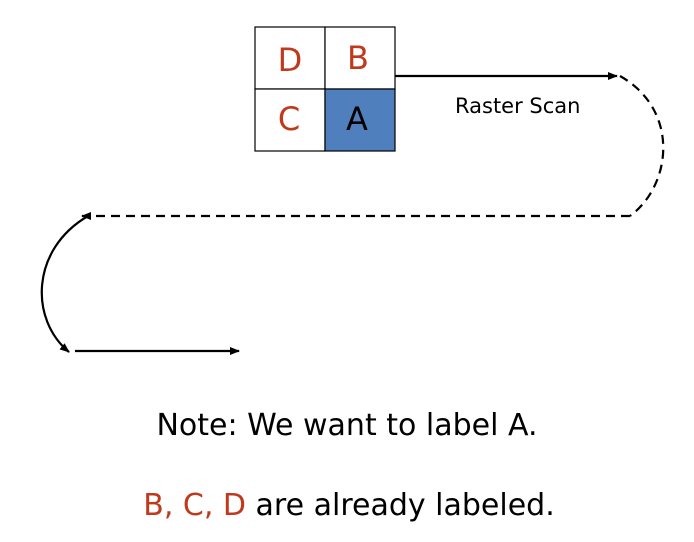 The width and height of the screenshot is (694, 542). I want to click on already-labeled-text: are already labeled., so click(400, 505).